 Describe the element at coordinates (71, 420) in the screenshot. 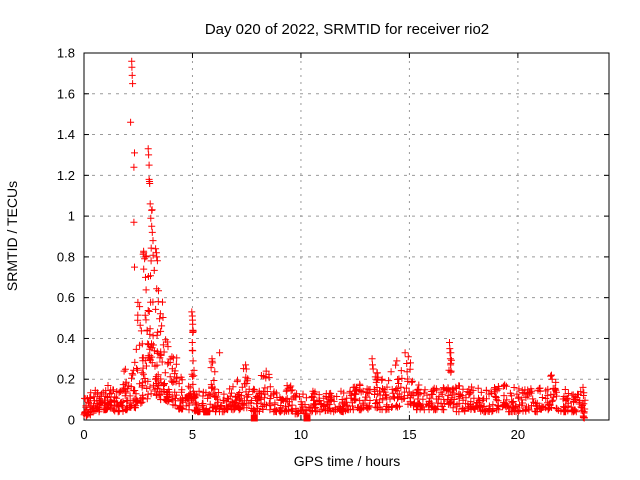

I see `y-tick-label: 0` at that location.